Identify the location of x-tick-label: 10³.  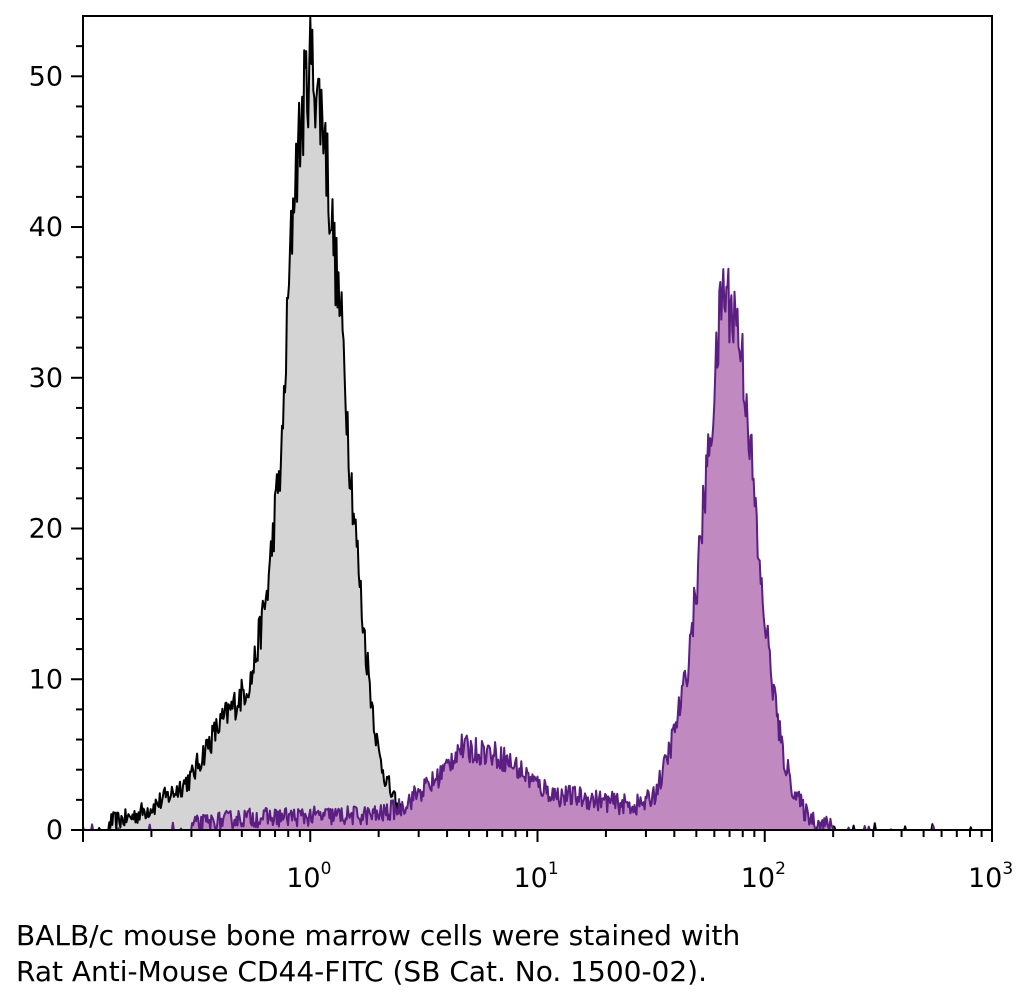
(990, 876).